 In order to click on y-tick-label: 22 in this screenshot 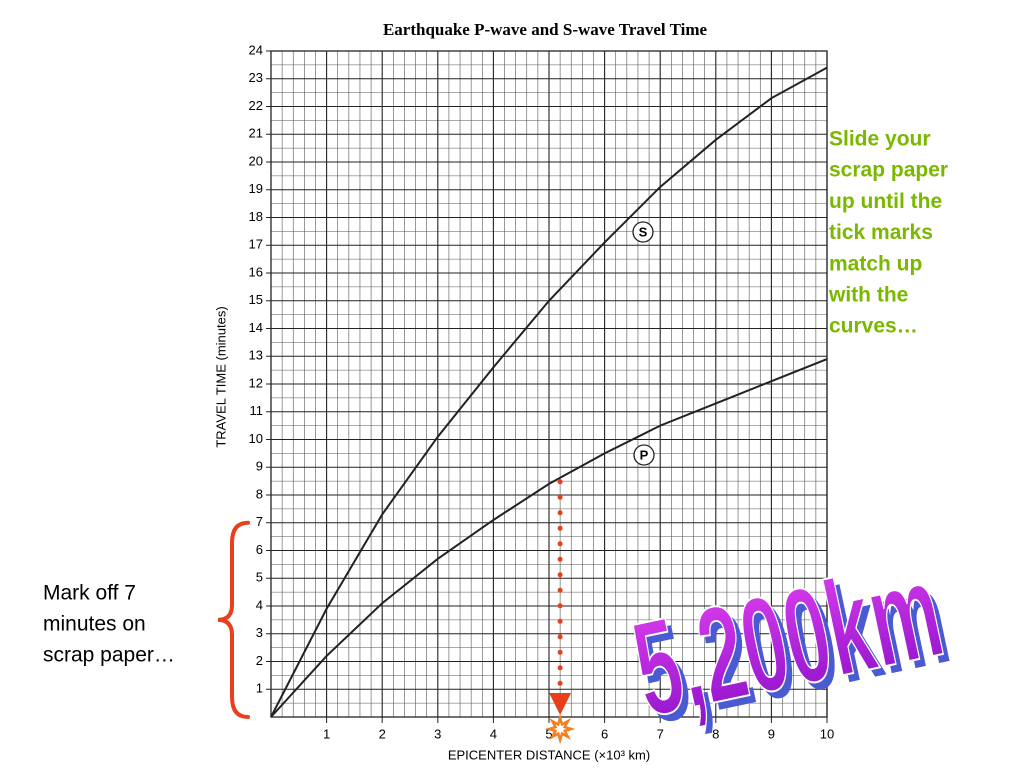, I will do `click(256, 105)`.